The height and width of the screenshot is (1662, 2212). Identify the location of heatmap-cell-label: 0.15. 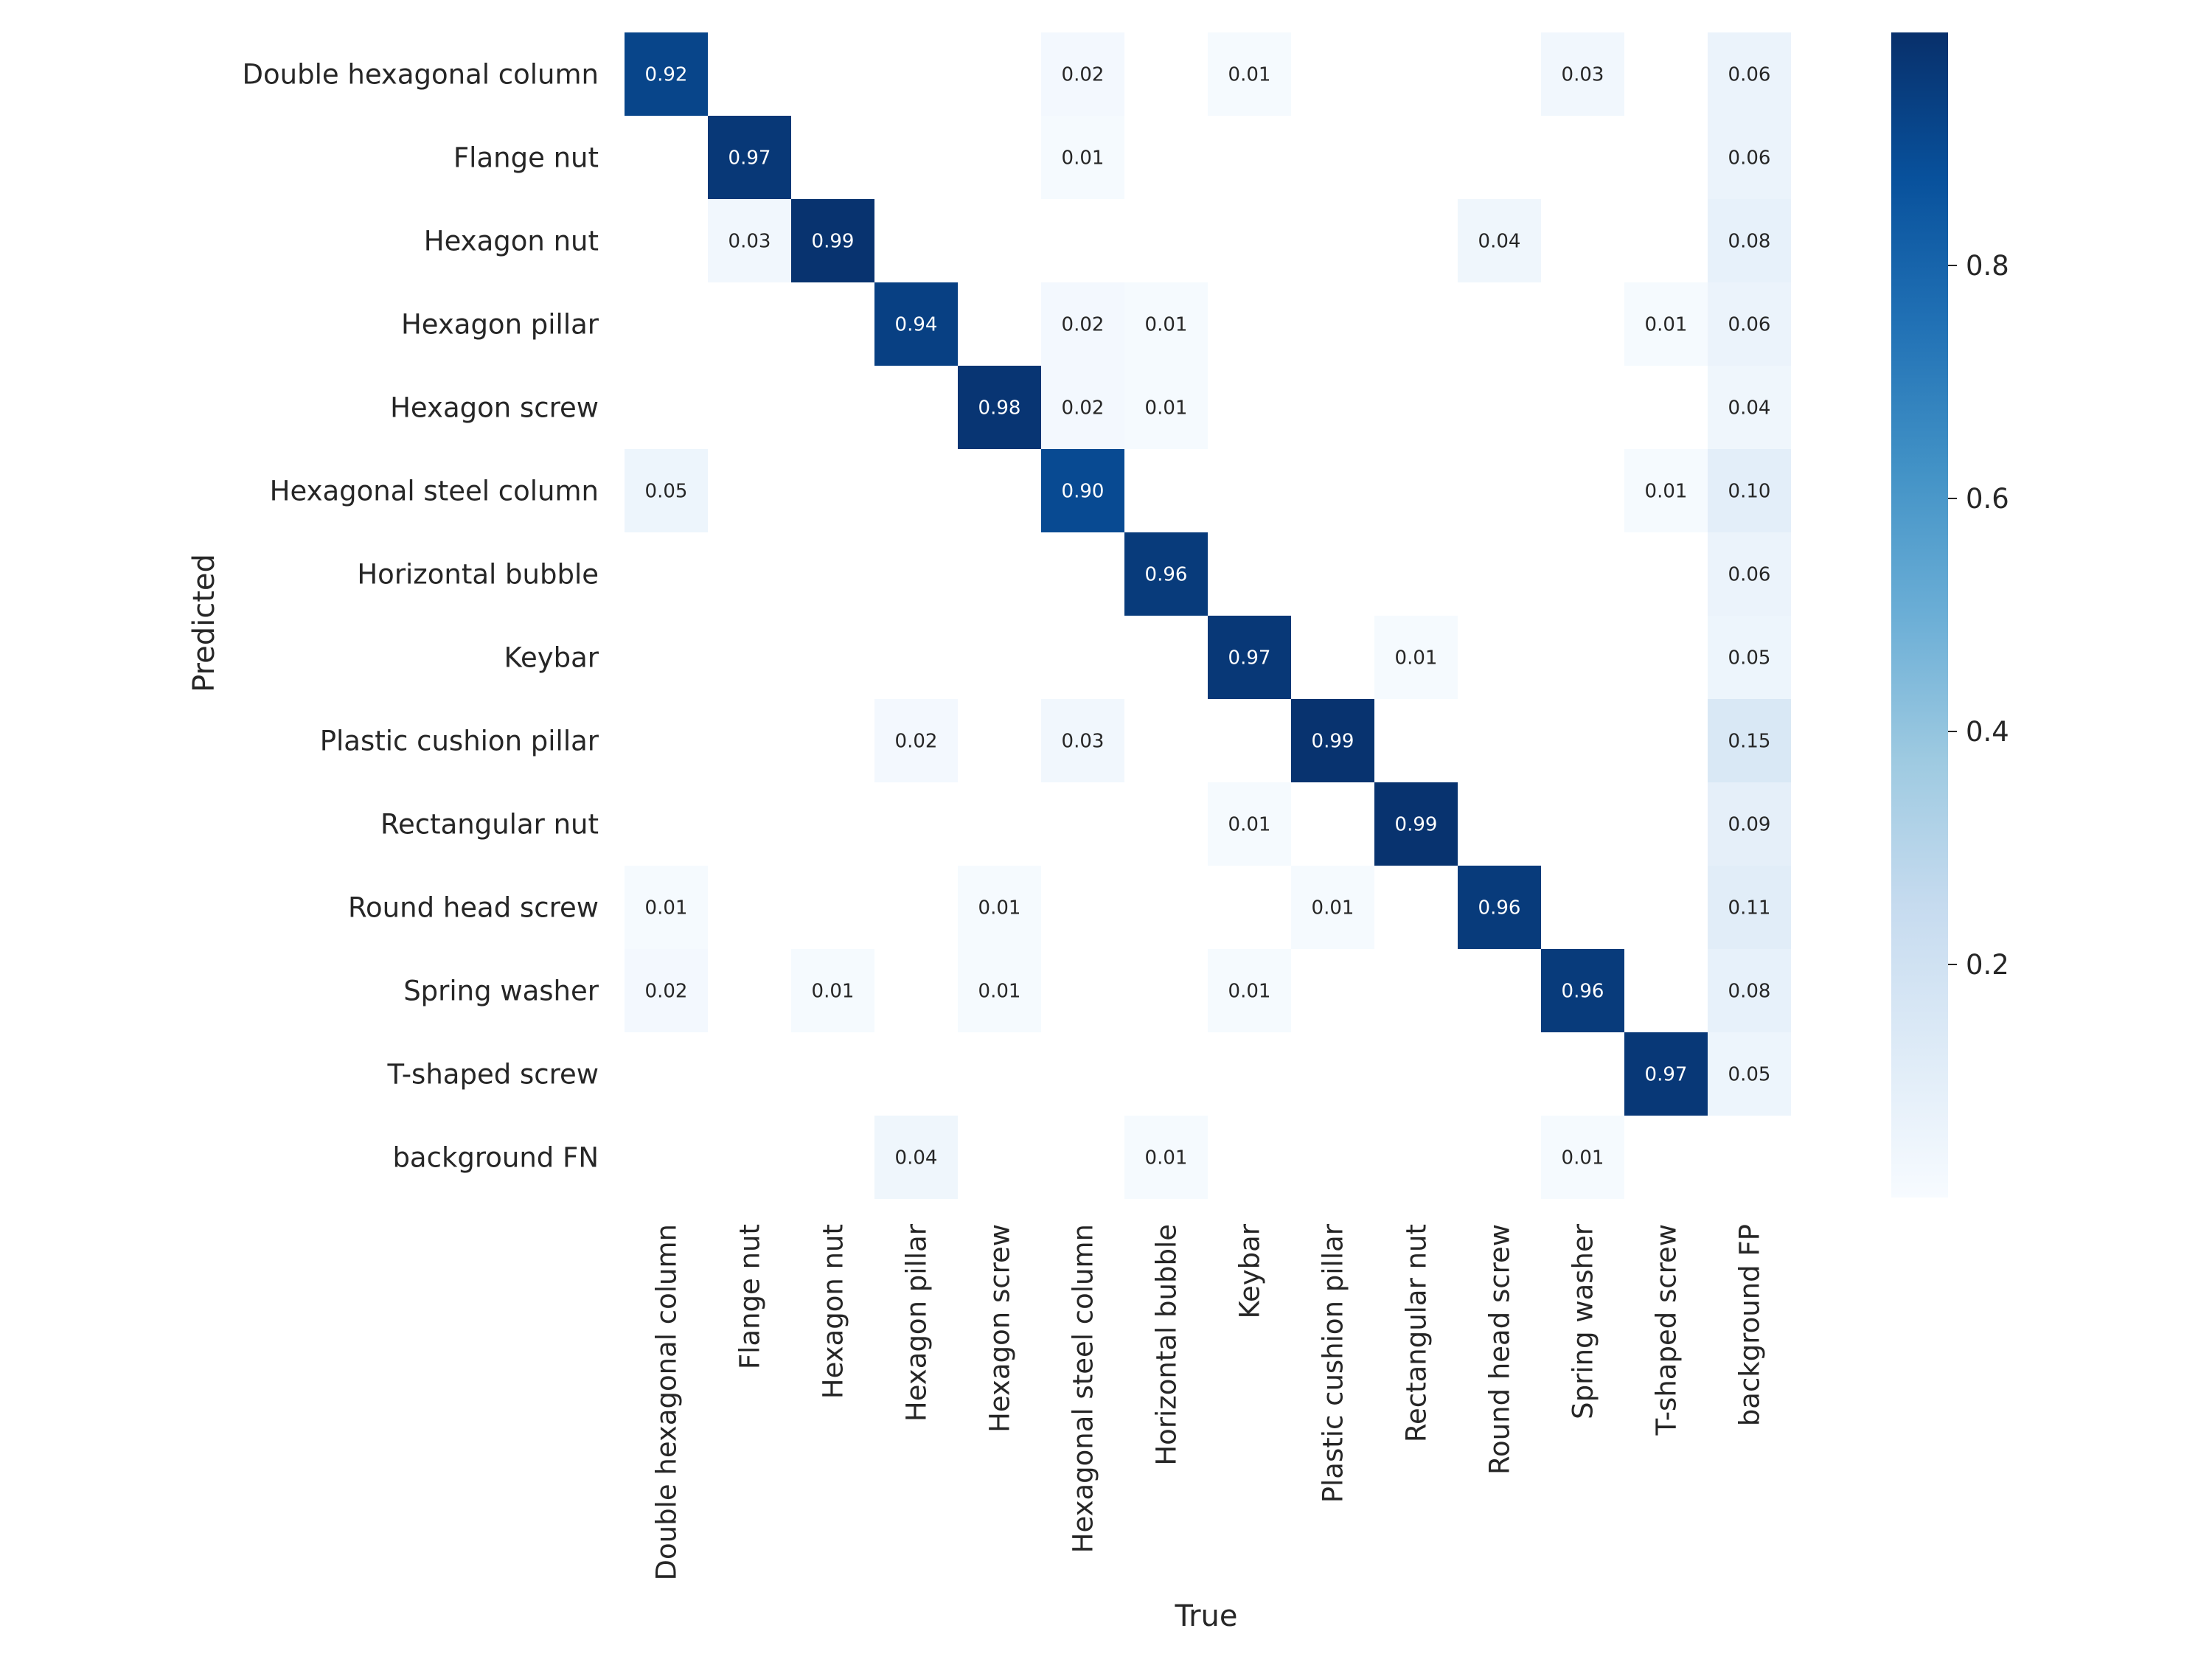
(1749, 742).